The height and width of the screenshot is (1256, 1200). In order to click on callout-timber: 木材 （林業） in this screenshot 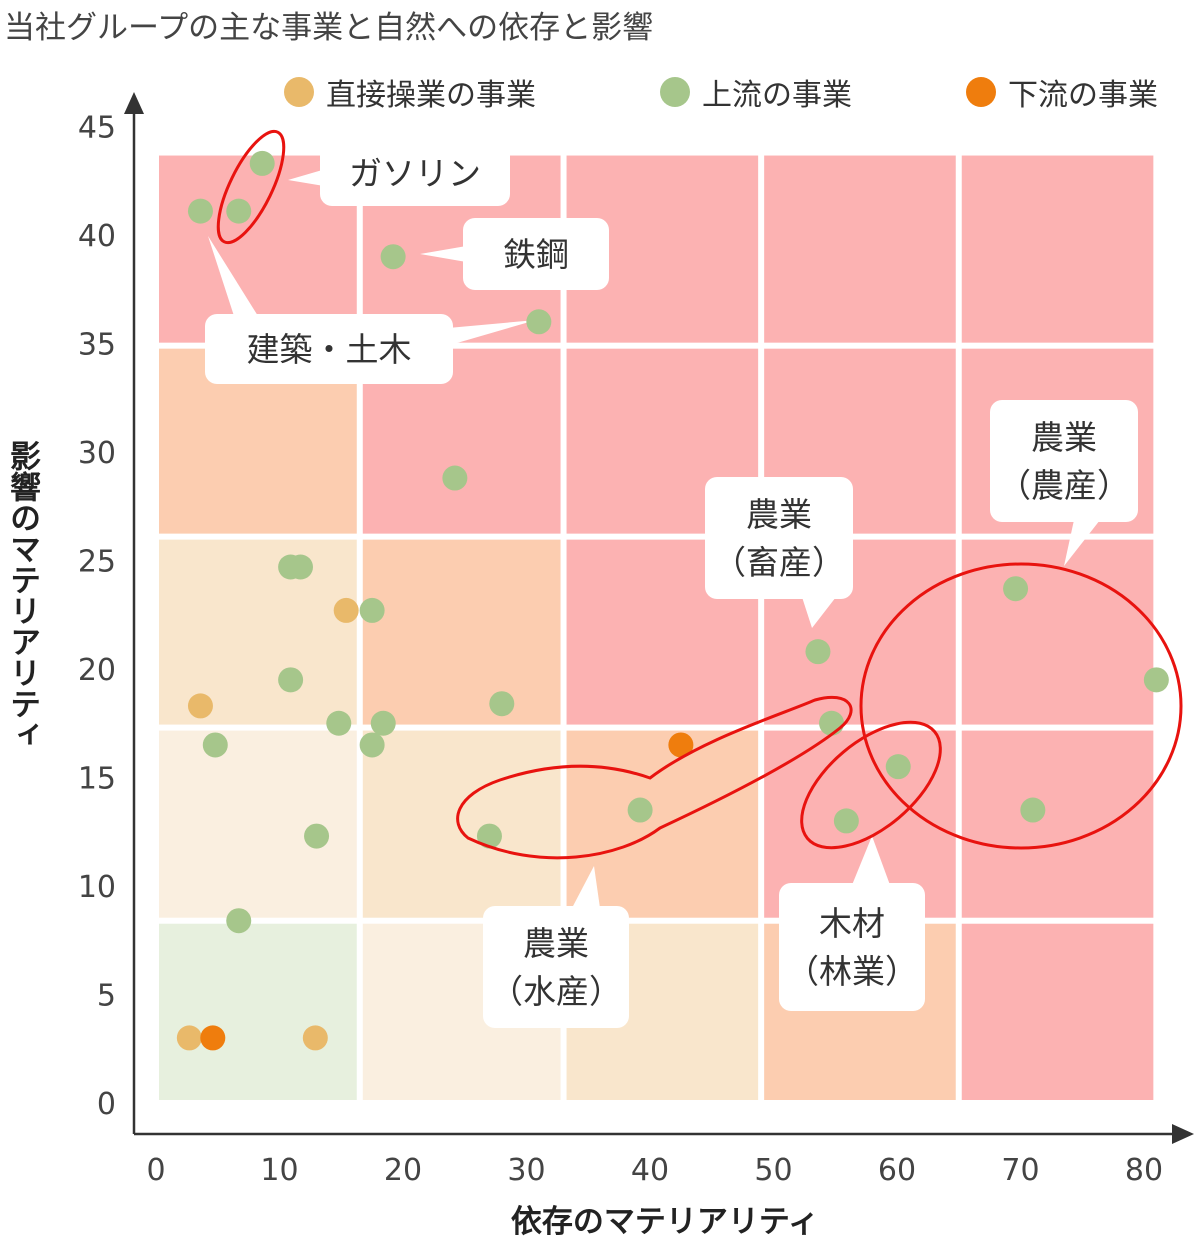, I will do `click(852, 923)`.